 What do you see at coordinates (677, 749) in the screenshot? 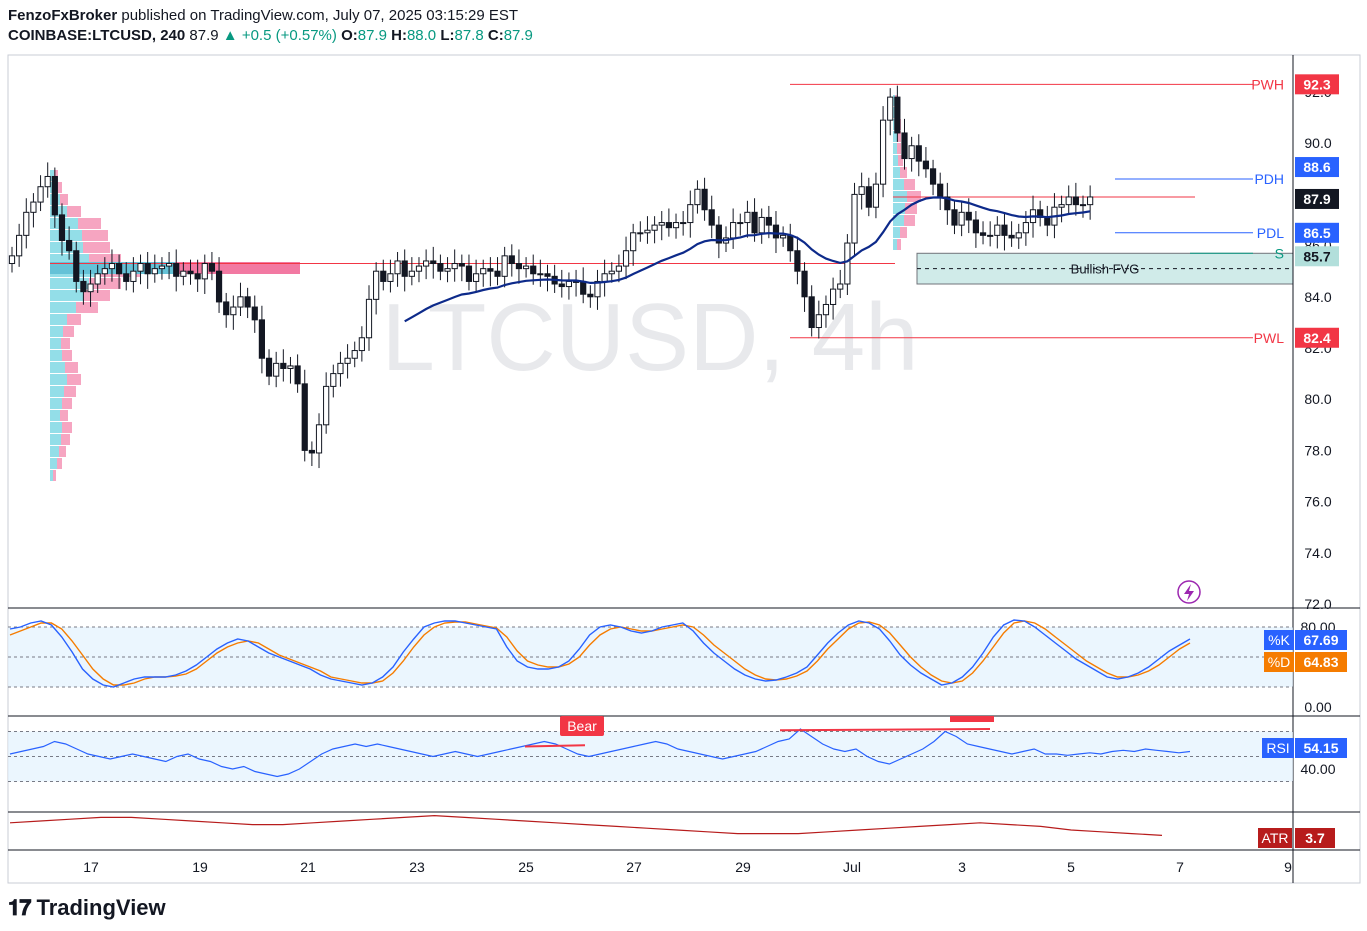
I see `rsi-pane: 40.00 Bear RSI 54.15` at bounding box center [677, 749].